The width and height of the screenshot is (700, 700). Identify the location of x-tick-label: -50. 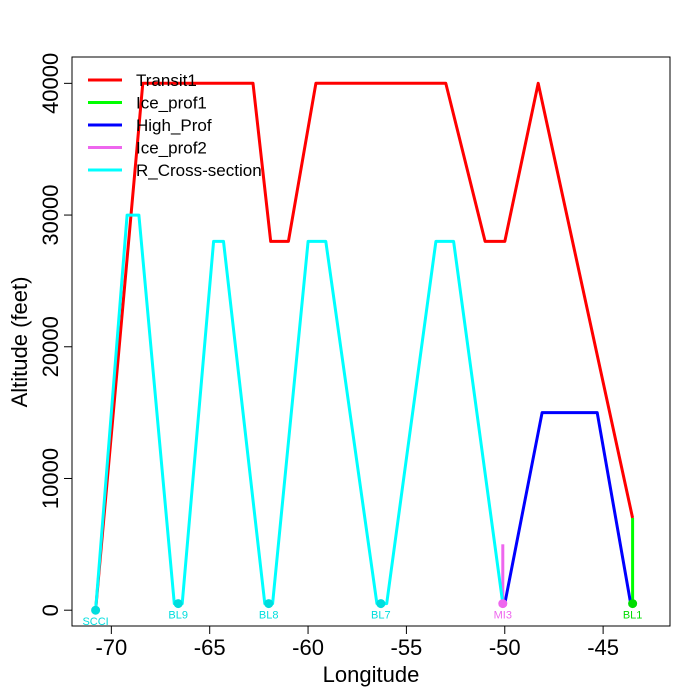
(505, 647).